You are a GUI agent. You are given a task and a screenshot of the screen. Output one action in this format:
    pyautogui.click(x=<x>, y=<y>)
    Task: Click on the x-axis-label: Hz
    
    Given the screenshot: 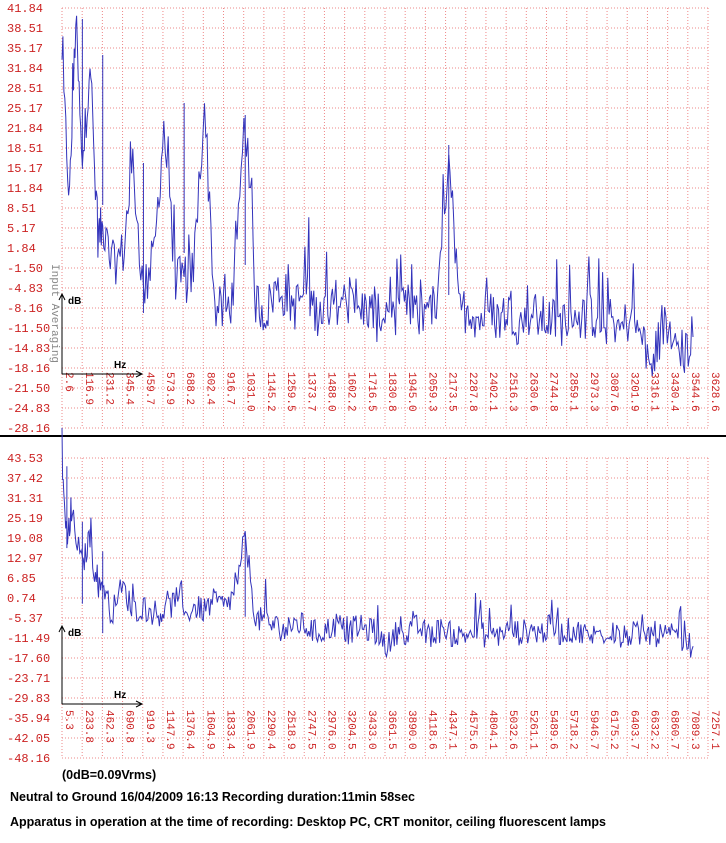 What is the action you would take?
    pyautogui.click(x=120, y=695)
    